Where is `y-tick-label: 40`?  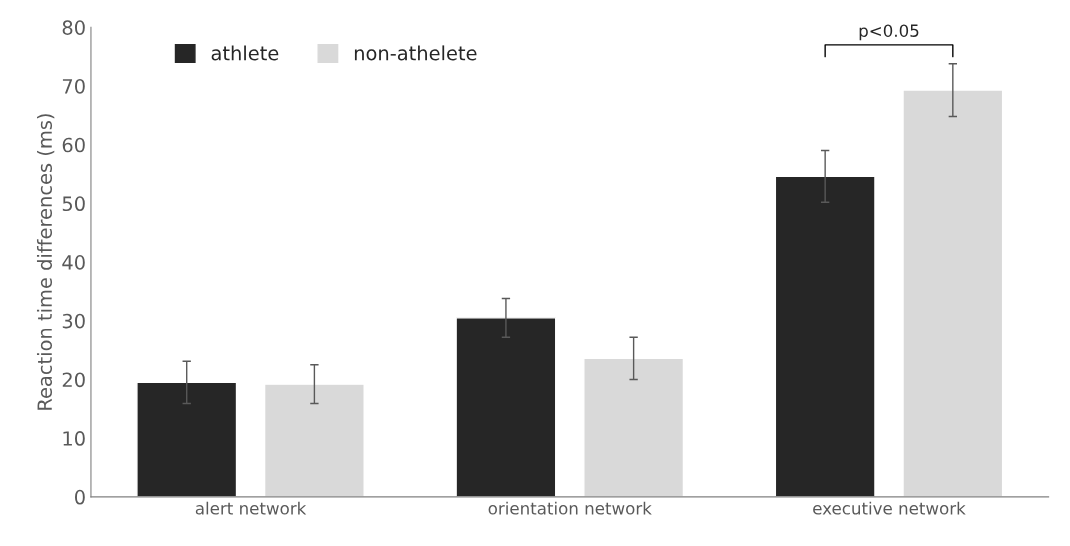 y-tick-label: 40 is located at coordinates (73, 262).